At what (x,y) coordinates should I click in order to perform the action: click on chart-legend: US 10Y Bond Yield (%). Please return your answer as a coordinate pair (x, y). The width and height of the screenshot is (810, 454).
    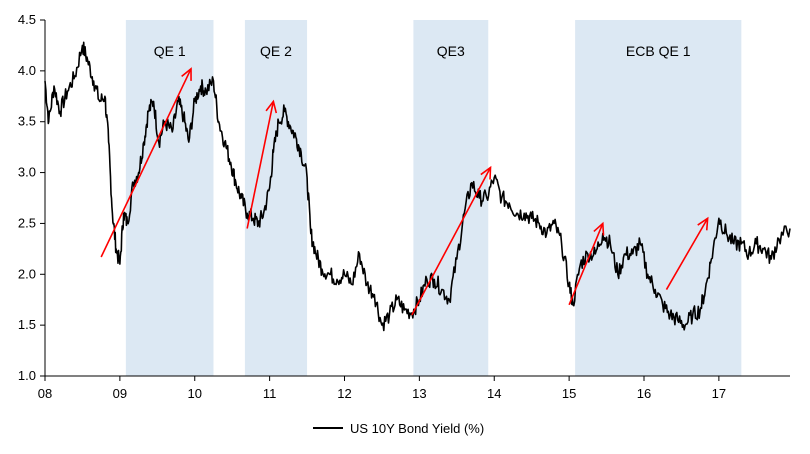
    Looking at the image, I should click on (398, 428).